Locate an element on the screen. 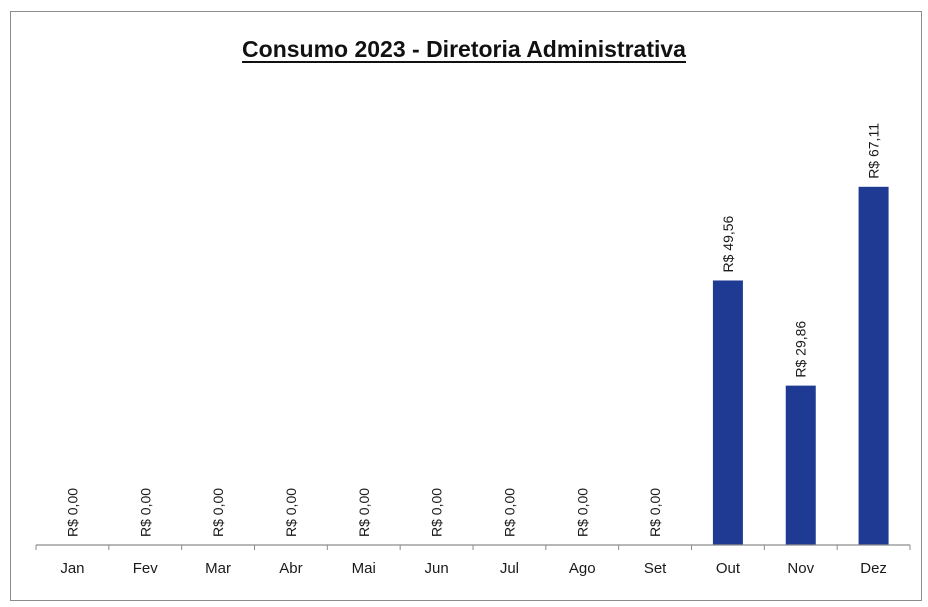 The width and height of the screenshot is (928, 607). x-tick-label: Nov is located at coordinates (800, 568).